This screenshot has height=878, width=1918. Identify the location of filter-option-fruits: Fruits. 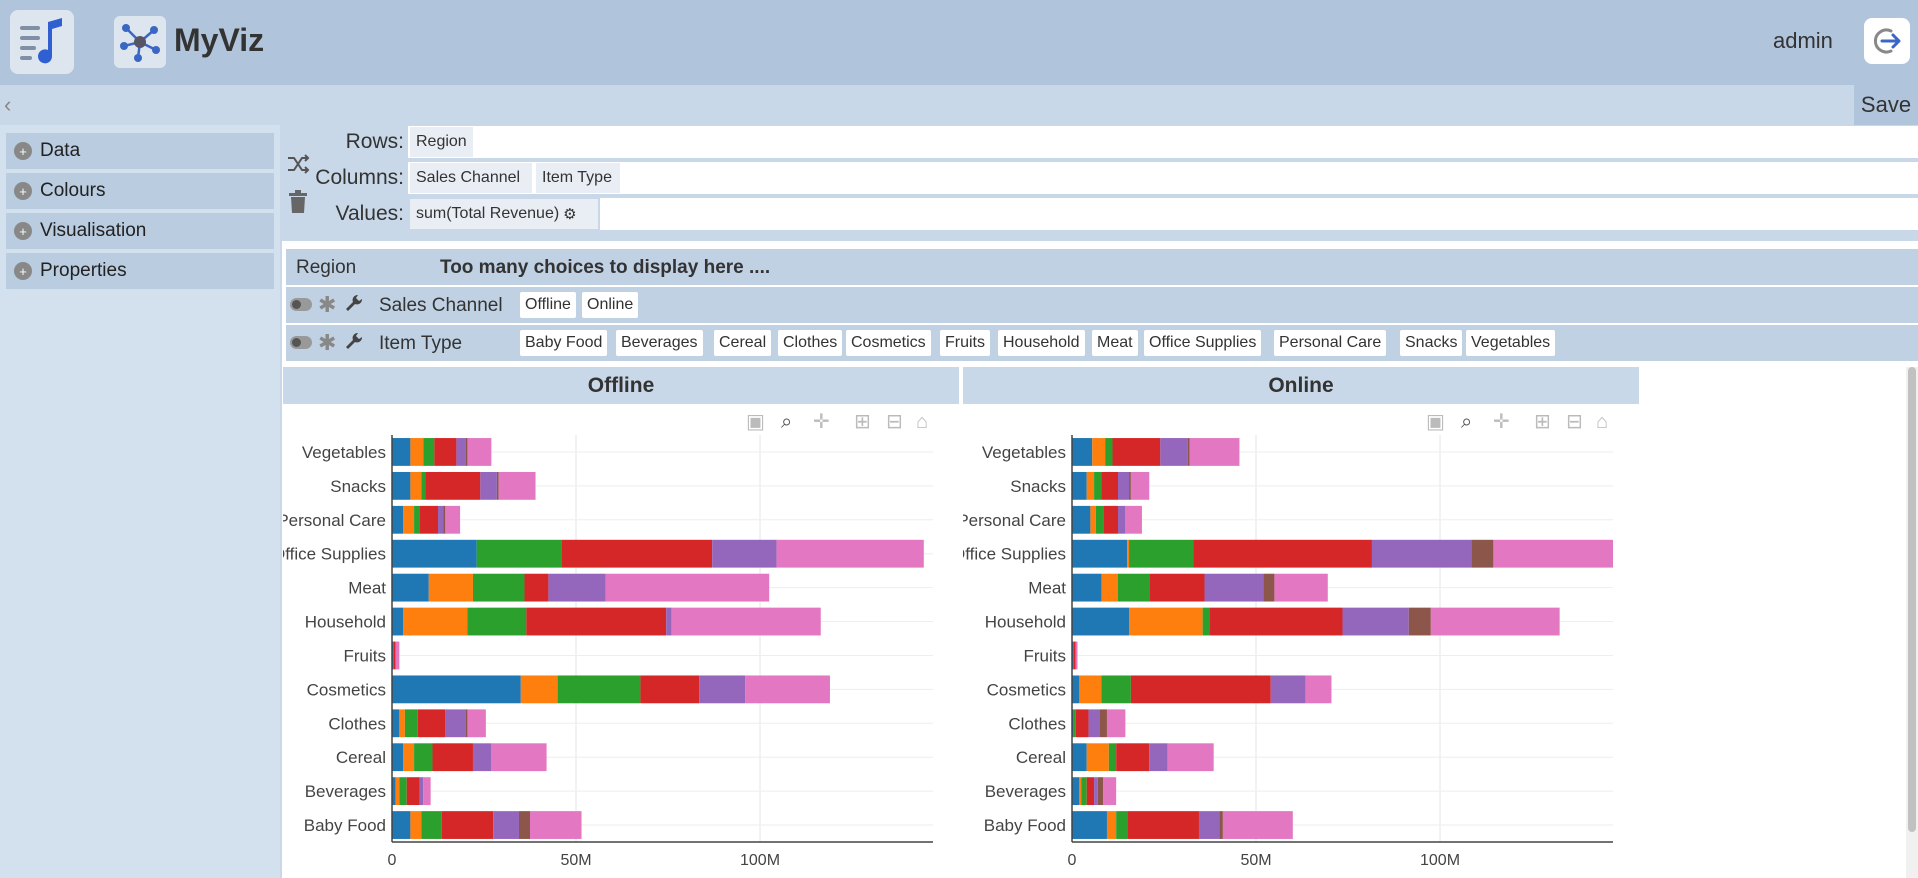
(965, 343).